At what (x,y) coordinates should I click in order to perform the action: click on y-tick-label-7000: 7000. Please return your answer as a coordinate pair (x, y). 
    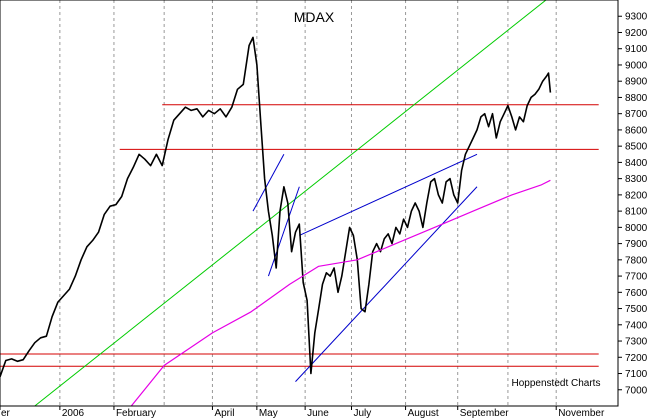
    Looking at the image, I should click on (636, 390).